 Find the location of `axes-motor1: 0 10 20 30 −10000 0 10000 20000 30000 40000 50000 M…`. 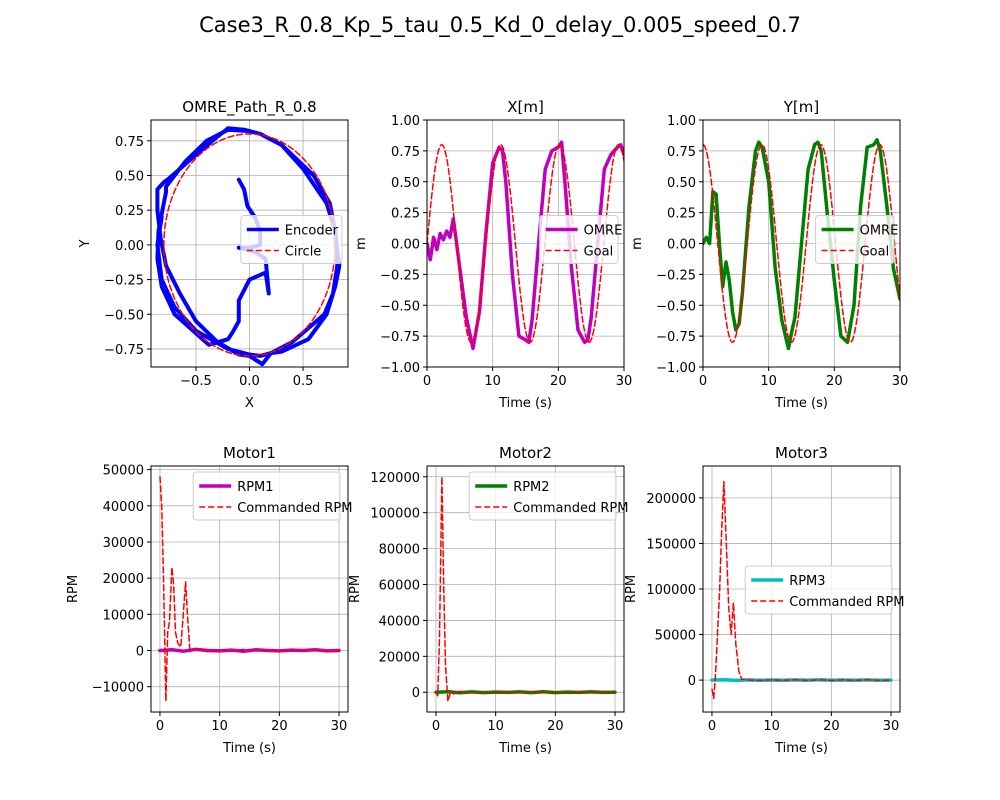

axes-motor1: 0 10 20 30 −10000 0 10000 20000 30000 40000 50000 M… is located at coordinates (209, 600).